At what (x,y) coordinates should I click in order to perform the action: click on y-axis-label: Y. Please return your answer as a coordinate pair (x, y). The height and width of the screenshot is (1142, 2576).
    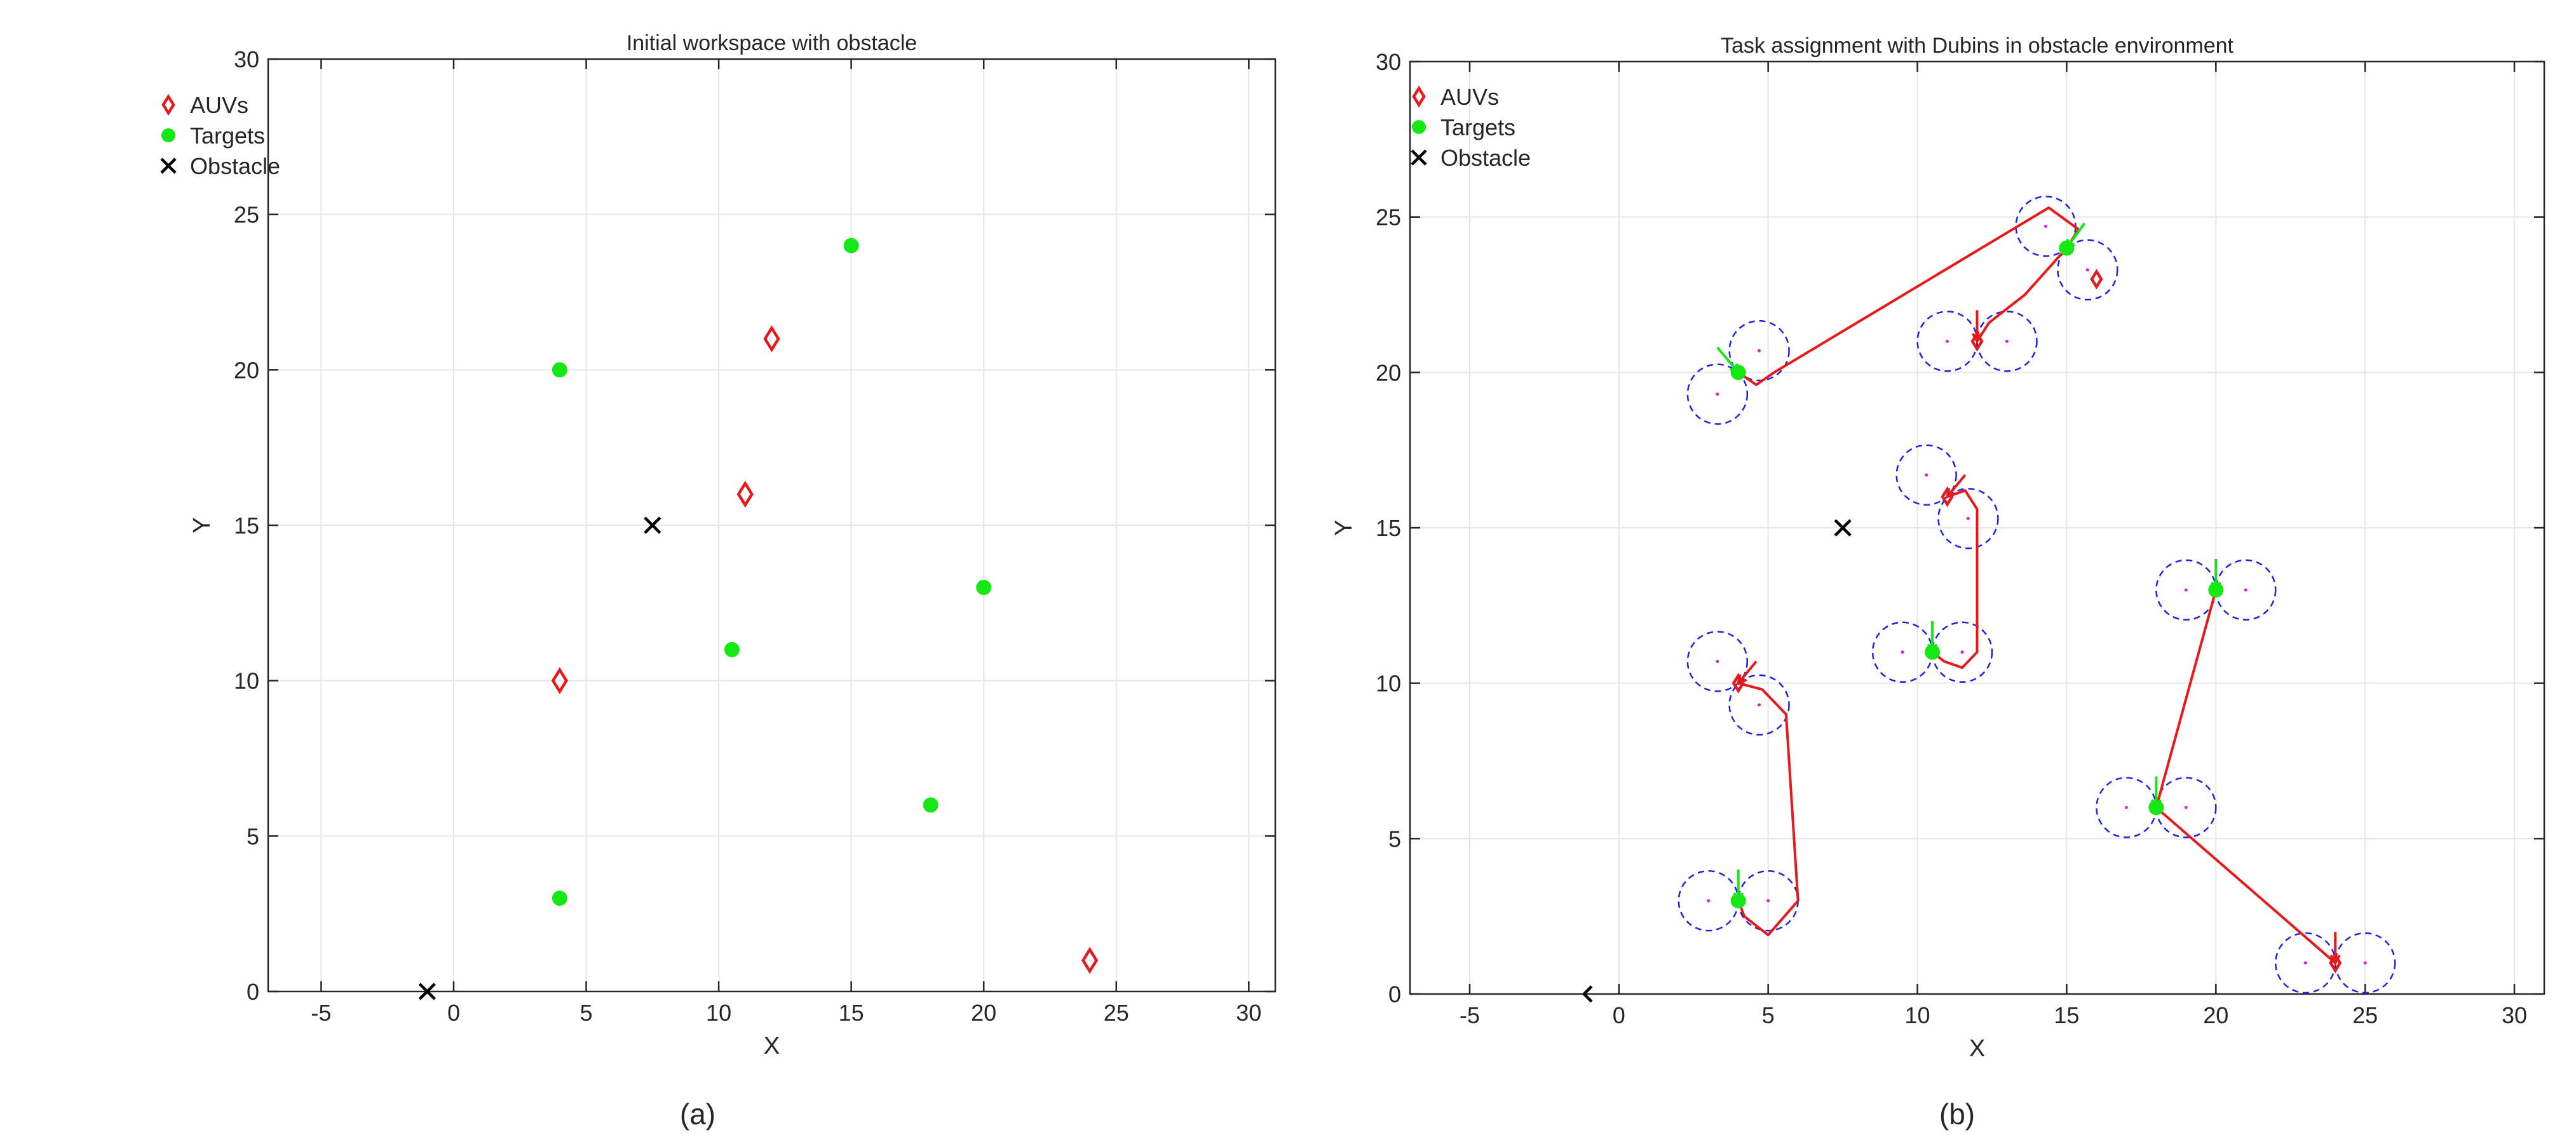
    Looking at the image, I should click on (1344, 527).